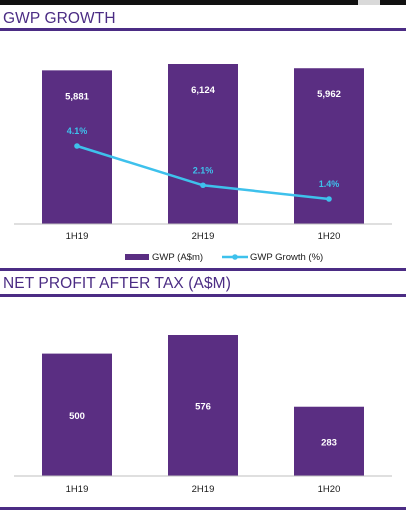 The height and width of the screenshot is (515, 406). I want to click on bottom-rule, so click(203, 508).